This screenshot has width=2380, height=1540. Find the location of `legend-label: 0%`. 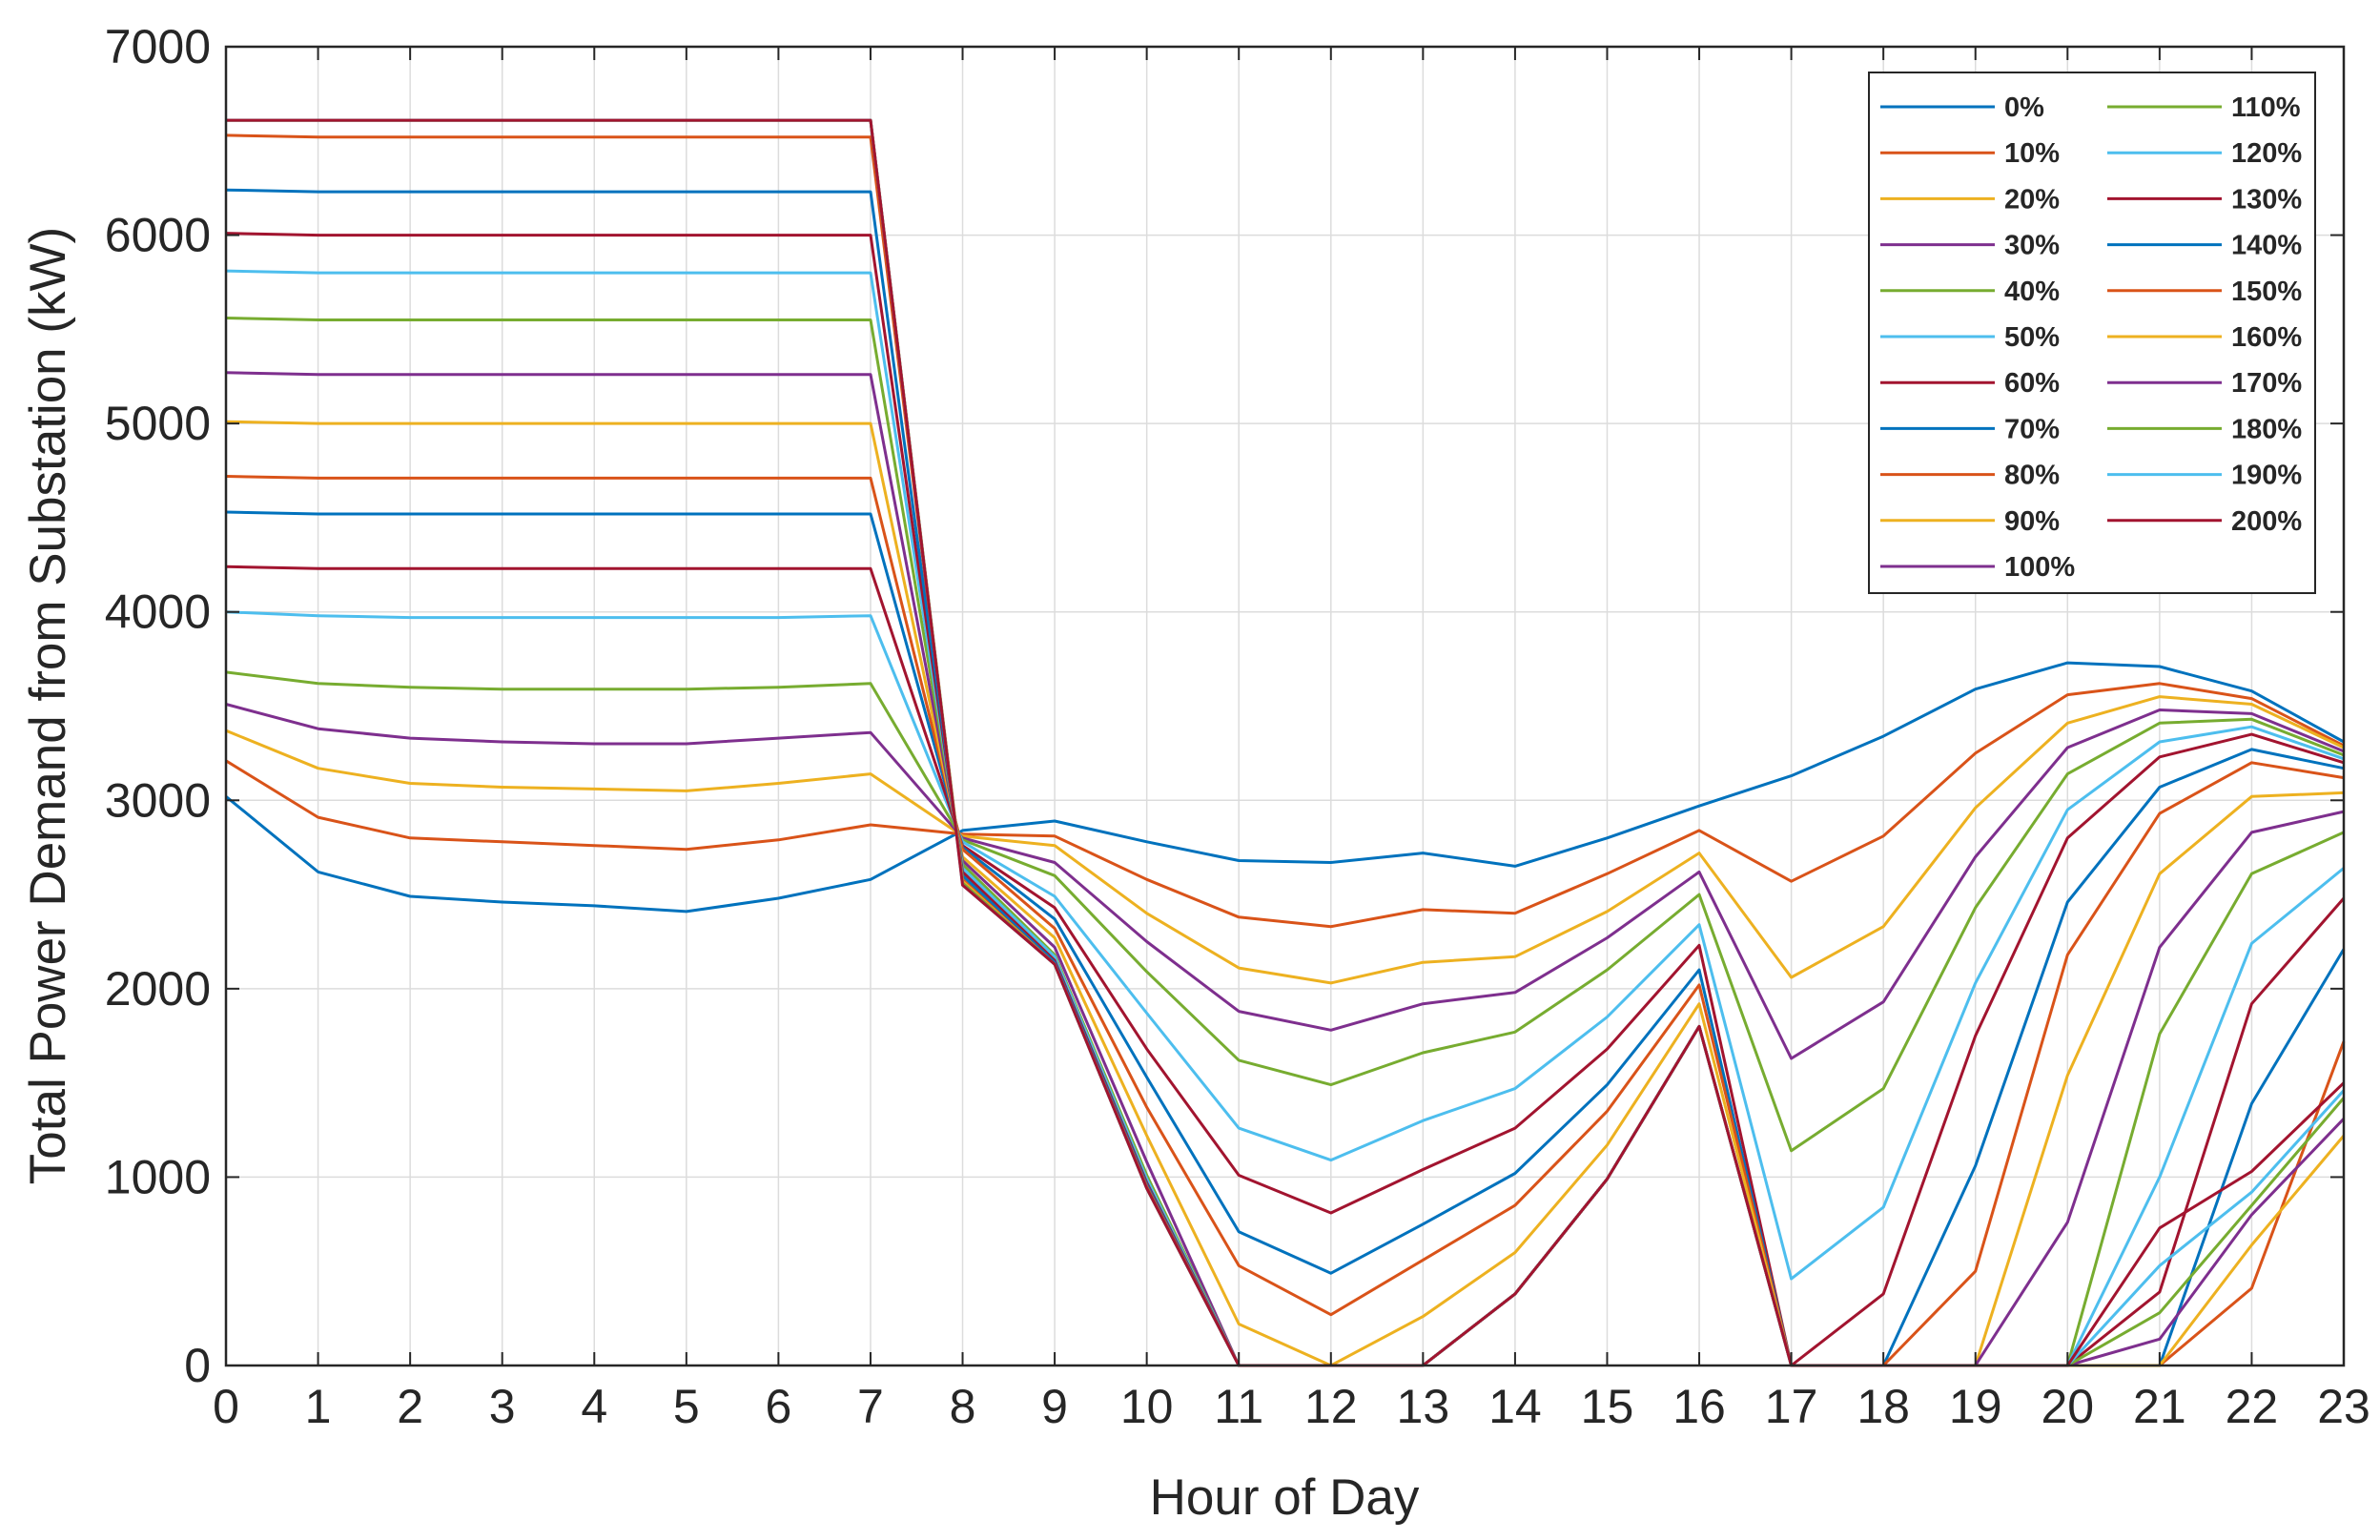

legend-label: 0% is located at coordinates (2024, 107).